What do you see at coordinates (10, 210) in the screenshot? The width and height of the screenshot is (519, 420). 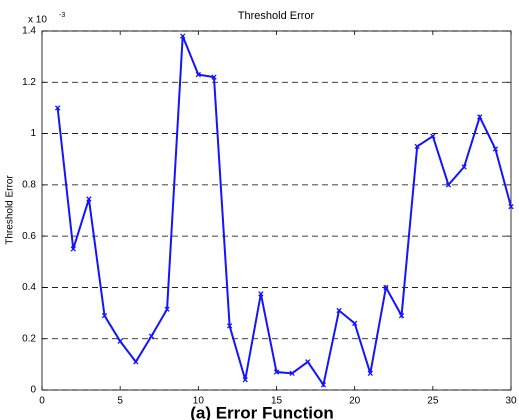 I see `y-axis-label: Threshold Error` at bounding box center [10, 210].